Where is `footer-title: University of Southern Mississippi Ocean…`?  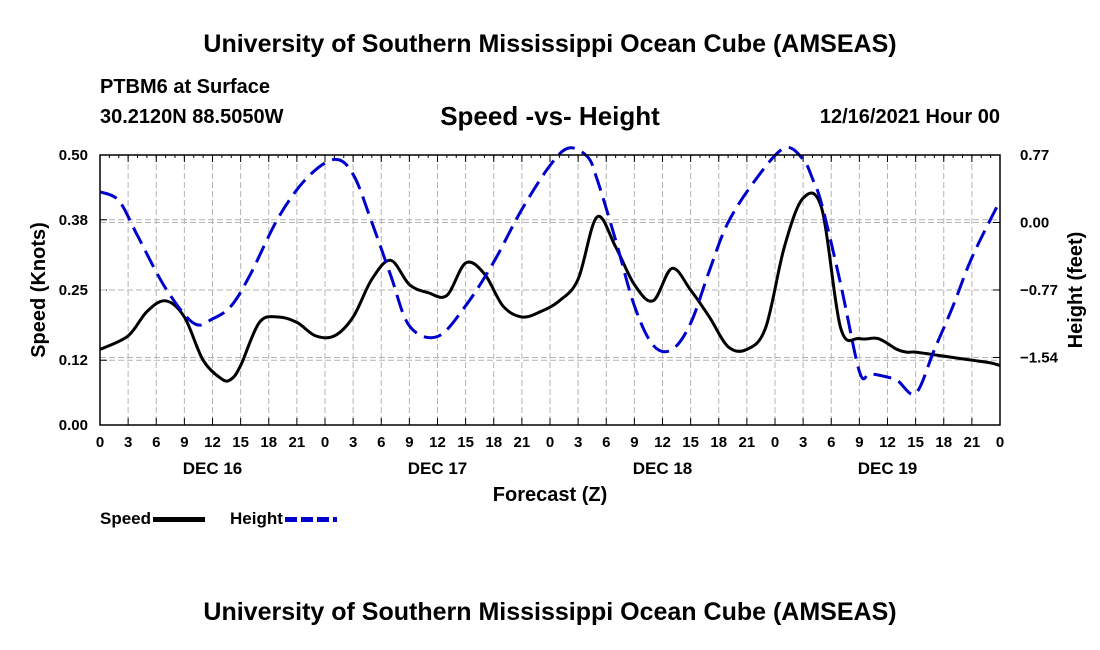
footer-title: University of Southern Mississippi Ocean… is located at coordinates (550, 612).